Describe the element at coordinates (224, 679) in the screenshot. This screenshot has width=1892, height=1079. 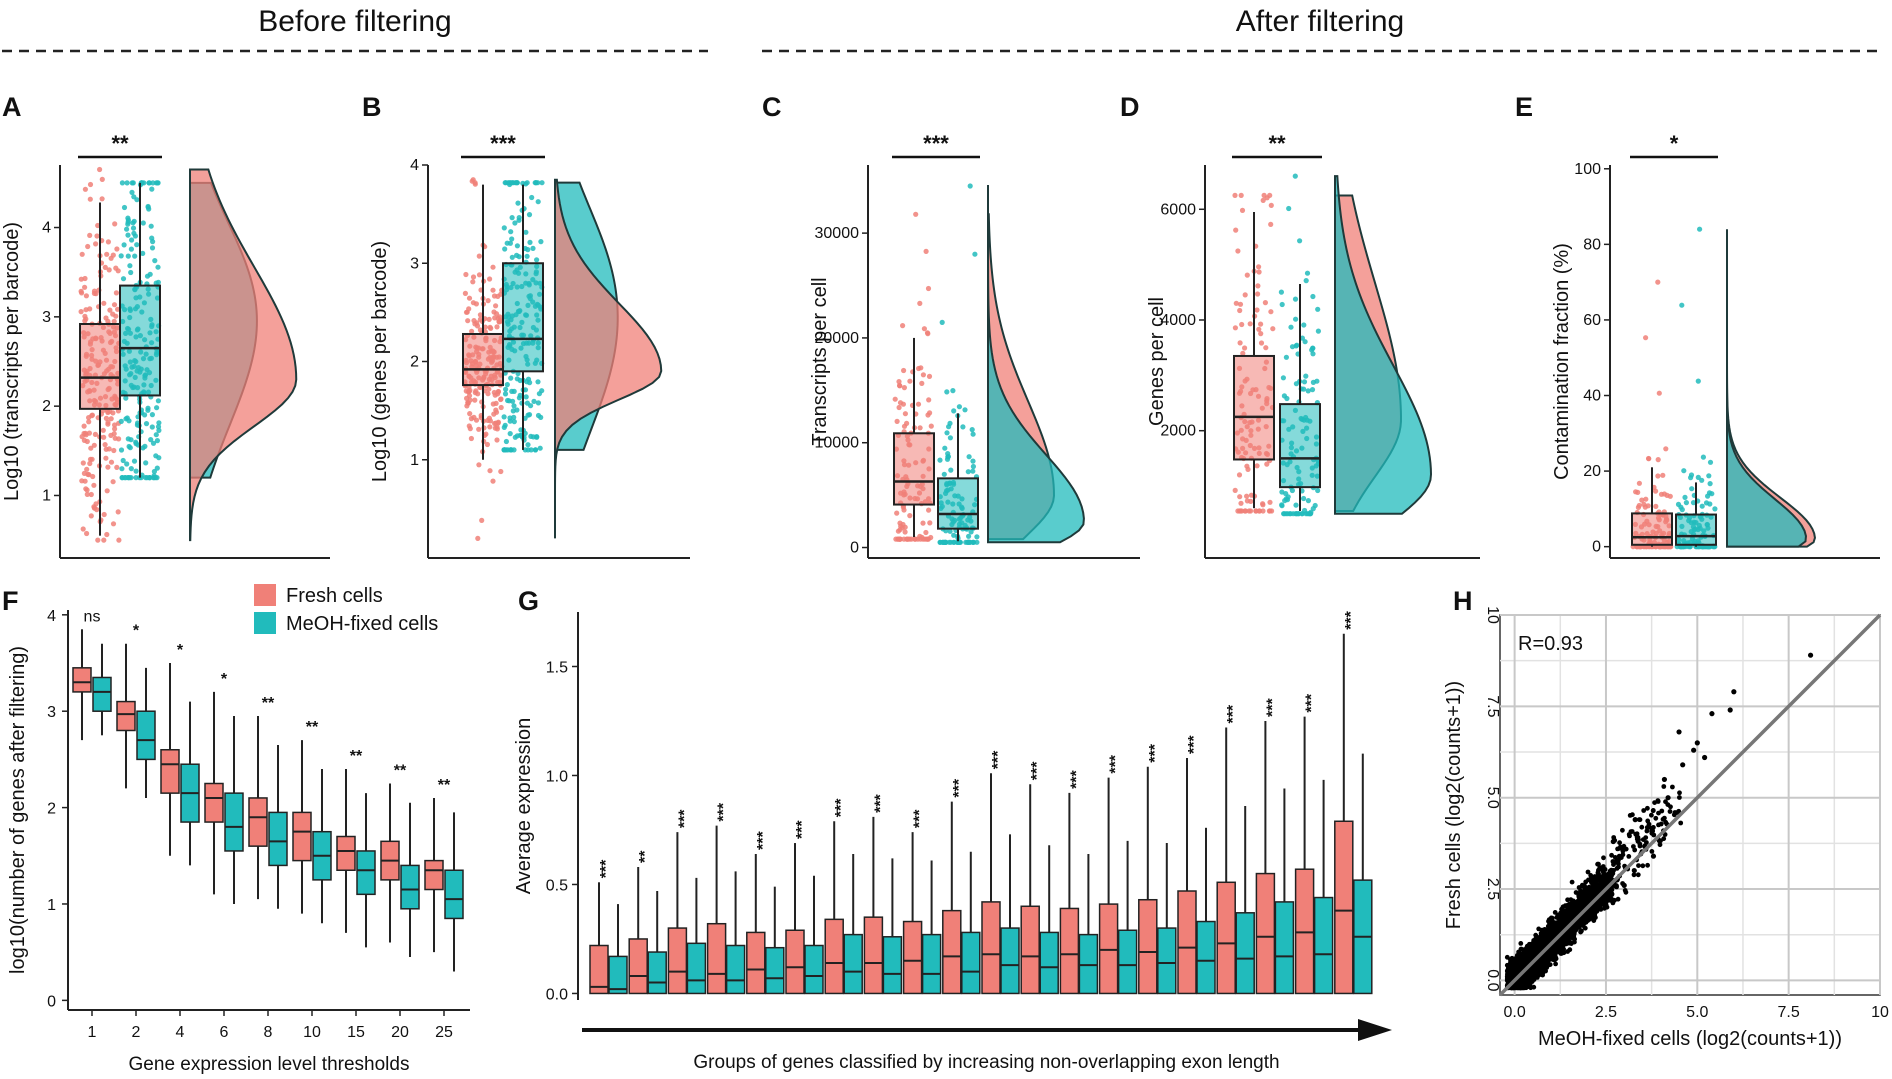
I see `significance-label: *` at that location.